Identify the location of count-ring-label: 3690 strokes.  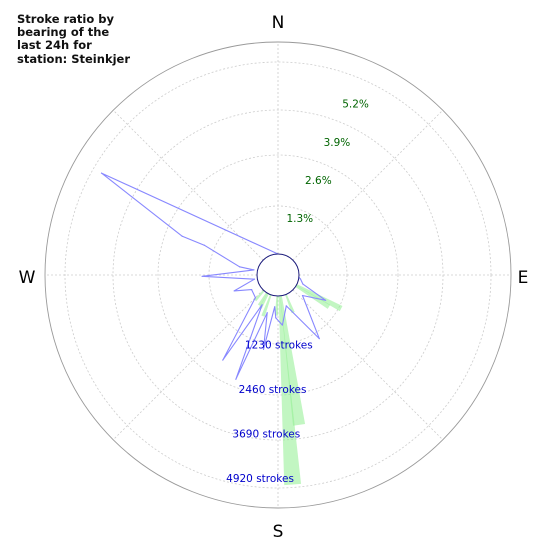
(266, 434).